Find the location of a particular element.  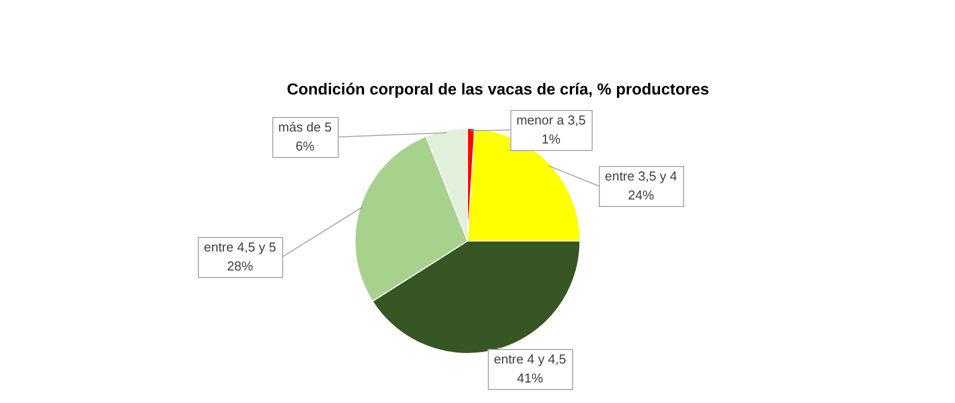

data-label: 28% is located at coordinates (240, 266).